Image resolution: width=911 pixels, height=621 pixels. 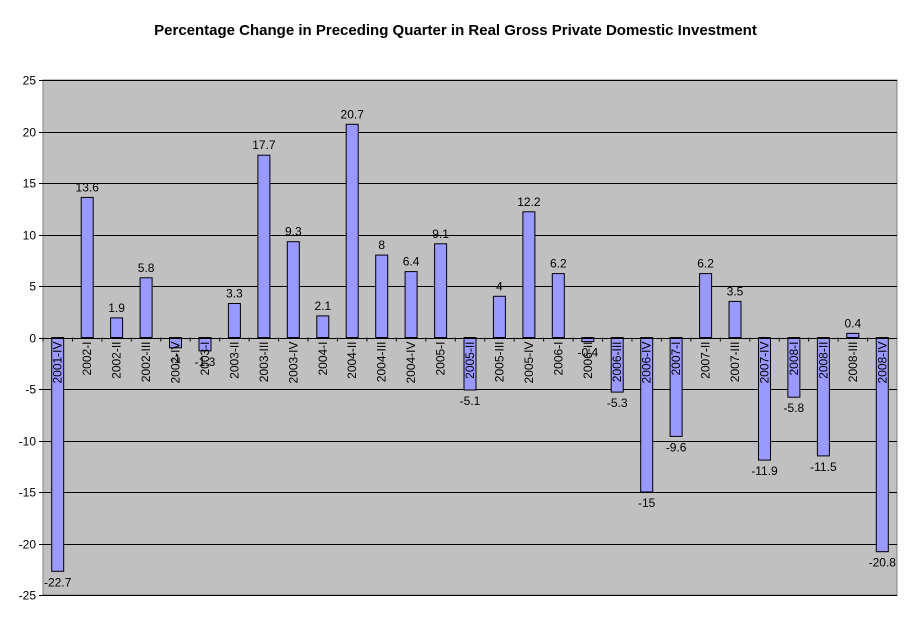 What do you see at coordinates (58, 363) in the screenshot?
I see `category-label: 2001-IV` at bounding box center [58, 363].